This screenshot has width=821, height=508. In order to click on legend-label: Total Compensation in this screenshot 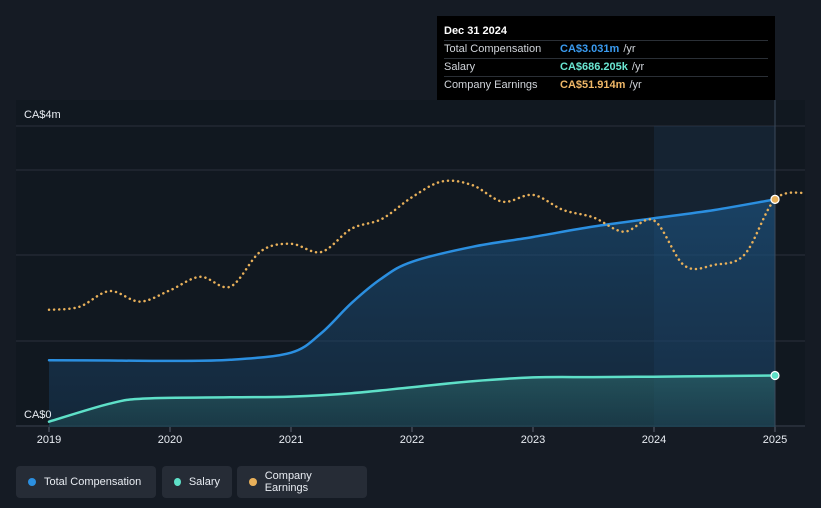, I will do `click(93, 482)`.